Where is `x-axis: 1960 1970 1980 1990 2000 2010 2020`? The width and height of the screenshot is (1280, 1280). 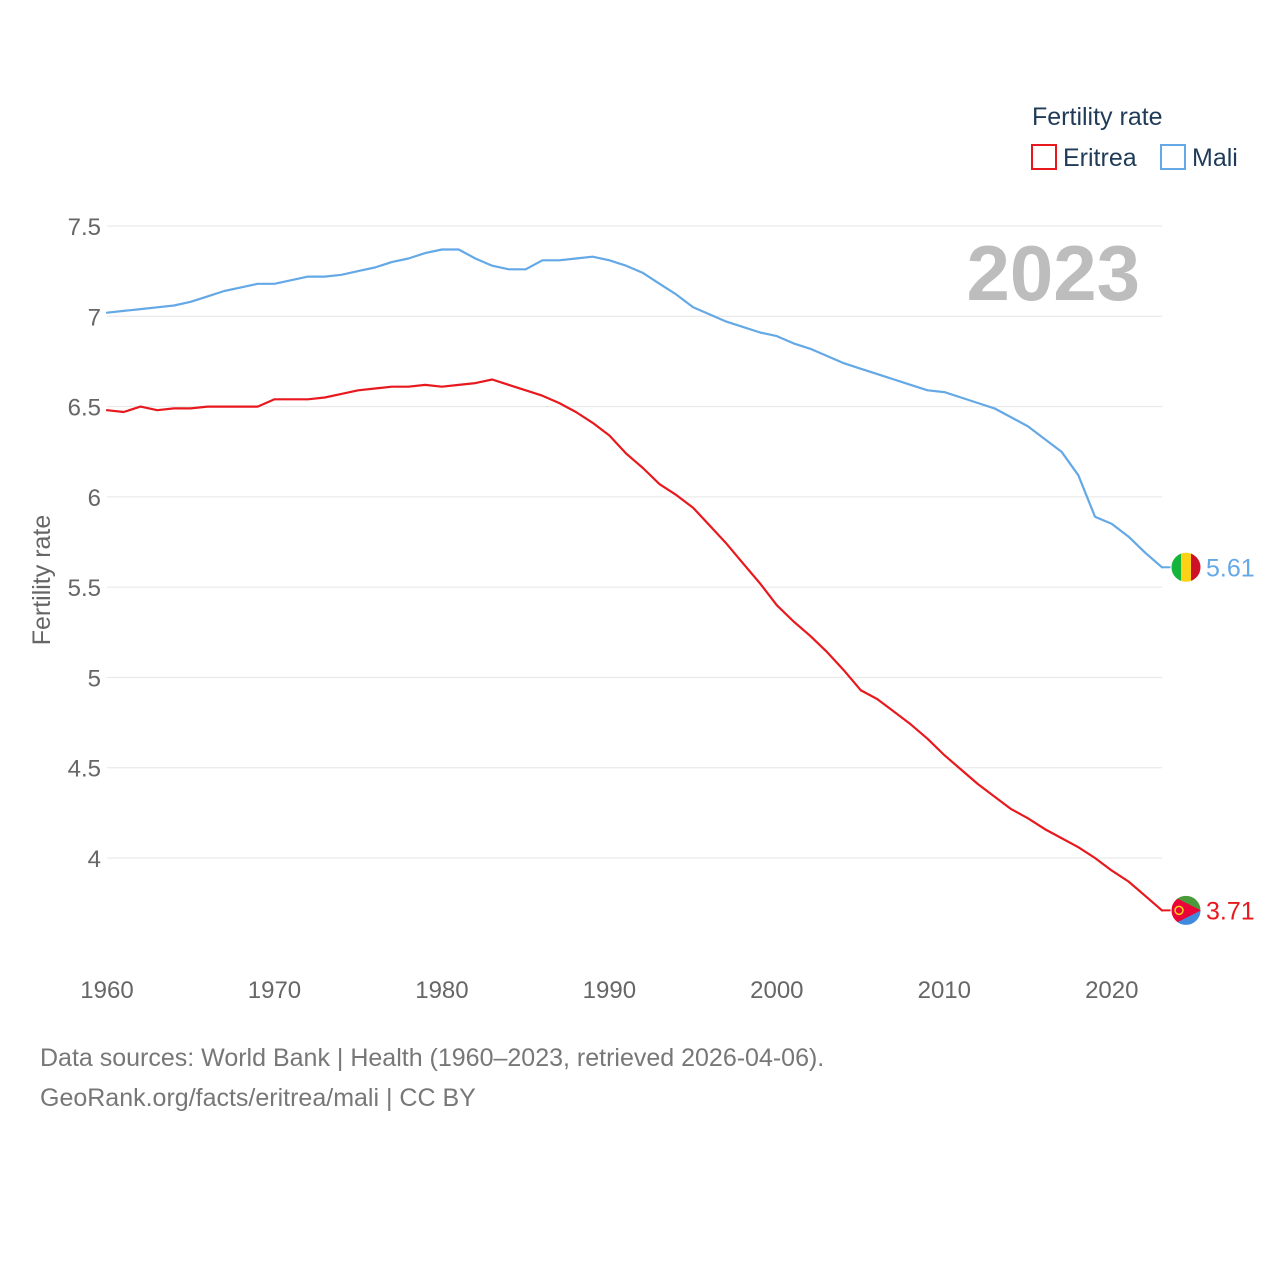 x-axis: 1960 1970 1980 1990 2000 2010 2020 is located at coordinates (609, 990).